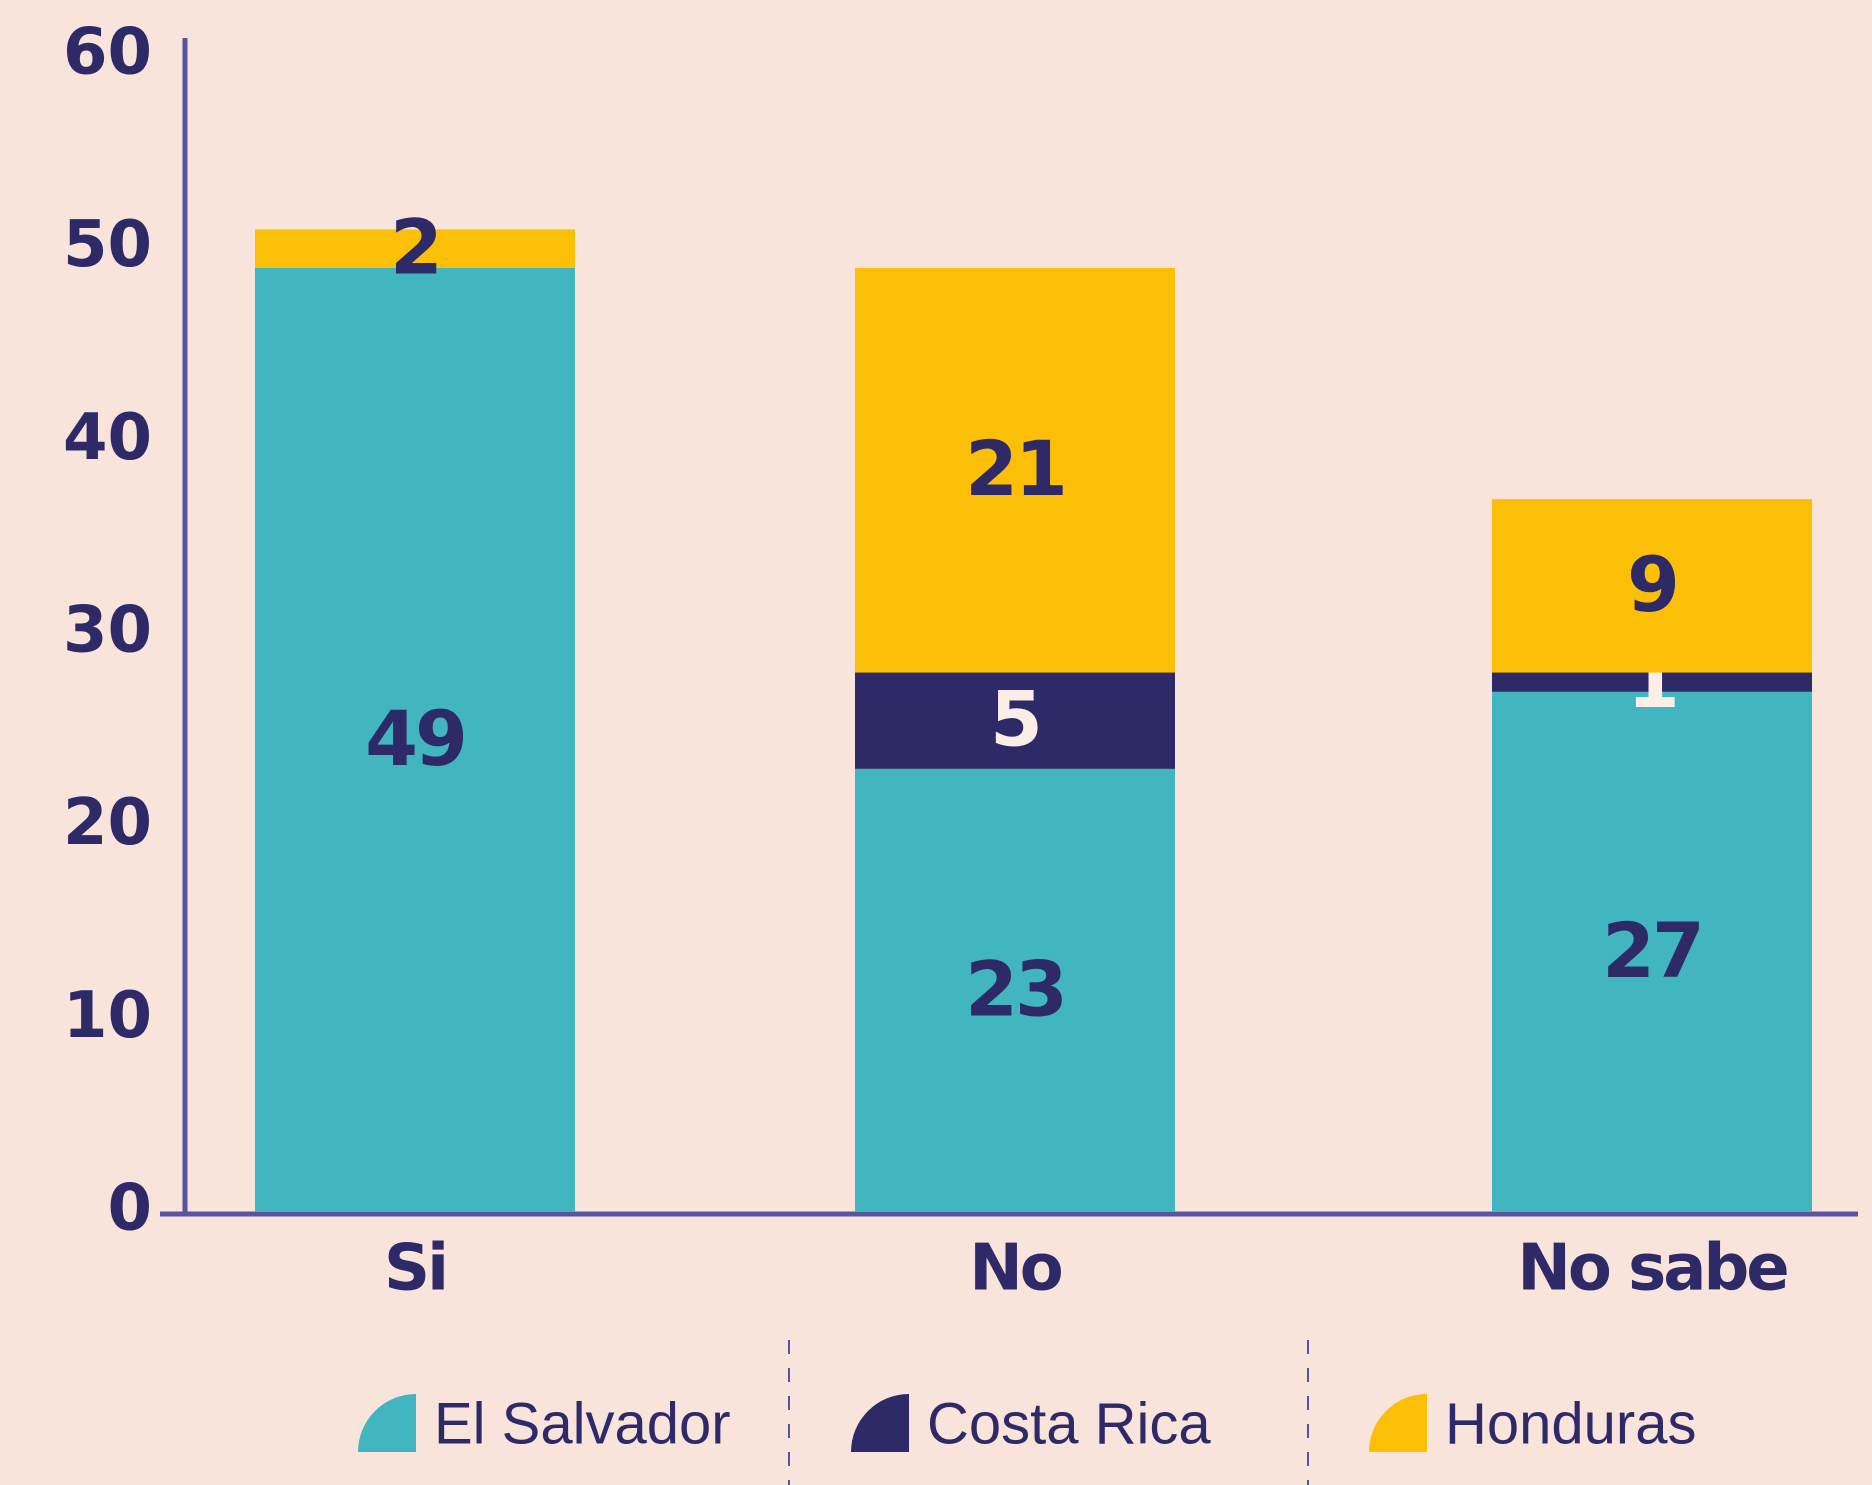 Image resolution: width=1872 pixels, height=1485 pixels. I want to click on x-tick-label: No, so click(1015, 1269).